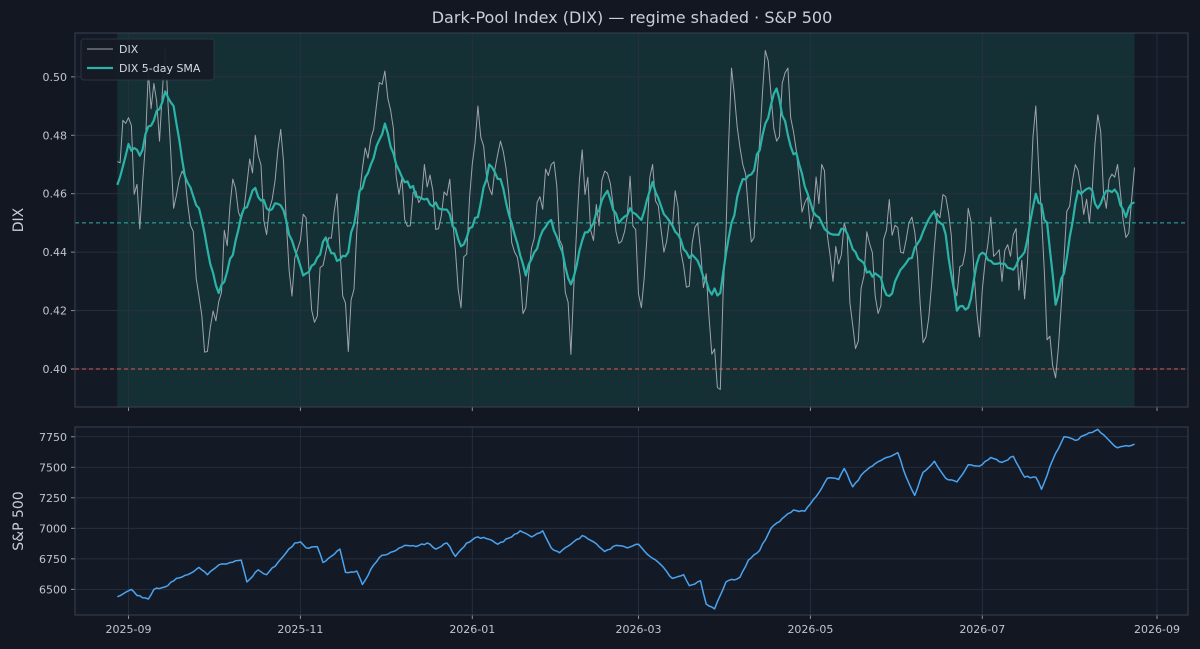  Describe the element at coordinates (472, 629) in the screenshot. I see `x-tick-label: 2026-01` at that location.